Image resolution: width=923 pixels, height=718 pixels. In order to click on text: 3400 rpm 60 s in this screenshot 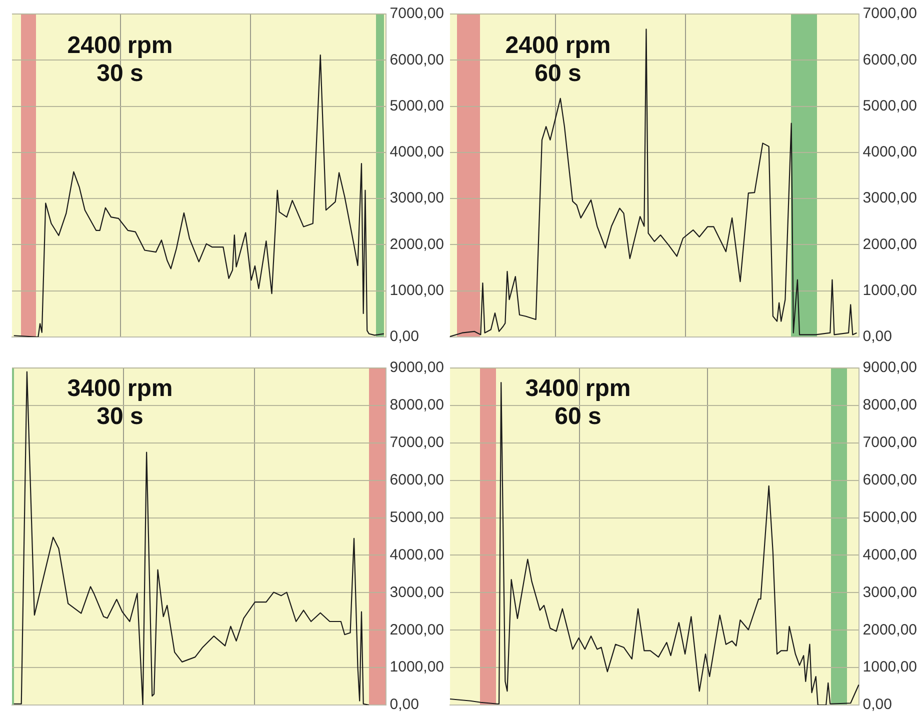, I will do `click(578, 403)`.